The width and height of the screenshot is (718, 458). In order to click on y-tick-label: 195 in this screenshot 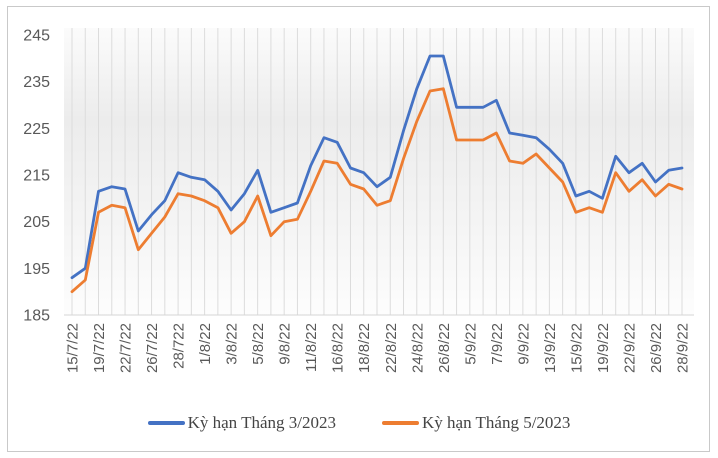, I will do `click(36, 269)`.